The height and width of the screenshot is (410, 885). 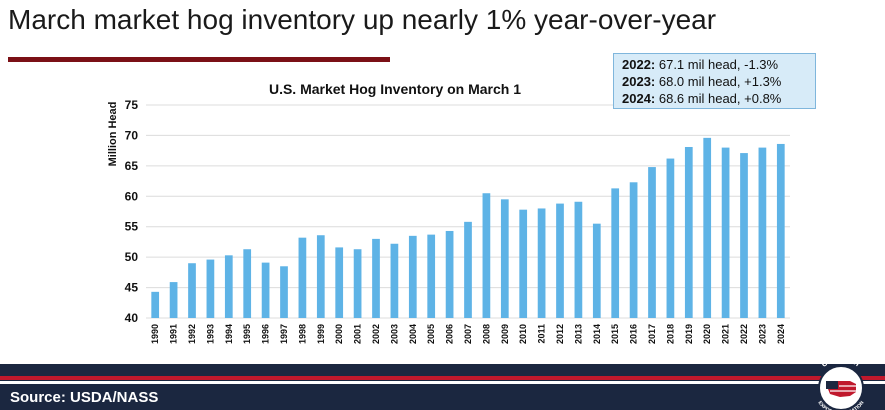 What do you see at coordinates (302, 334) in the screenshot?
I see `x-tick-label: 1998` at bounding box center [302, 334].